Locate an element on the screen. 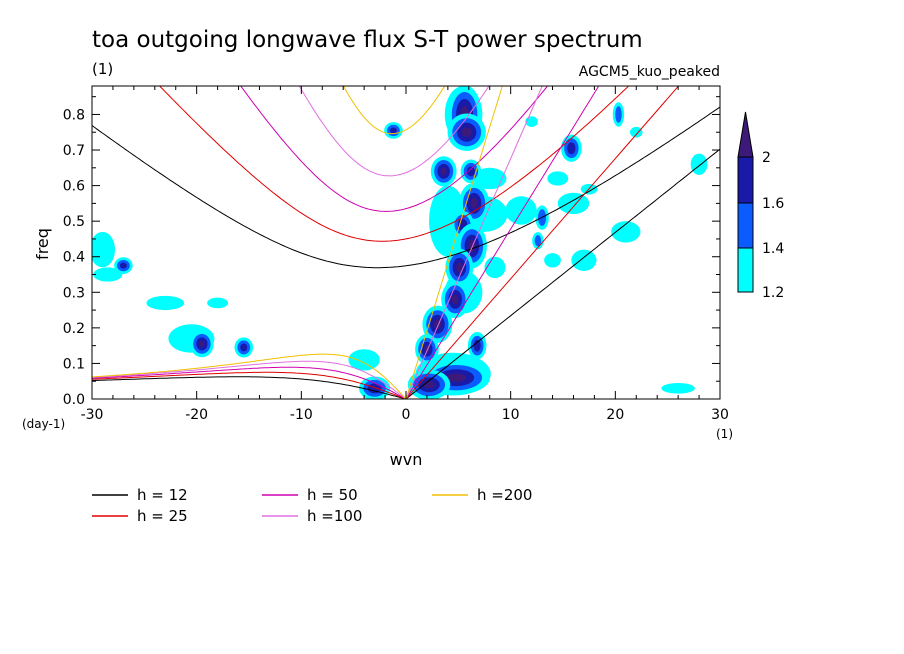 This screenshot has width=904, height=654. legend-item-h100: h =100 is located at coordinates (312, 516).